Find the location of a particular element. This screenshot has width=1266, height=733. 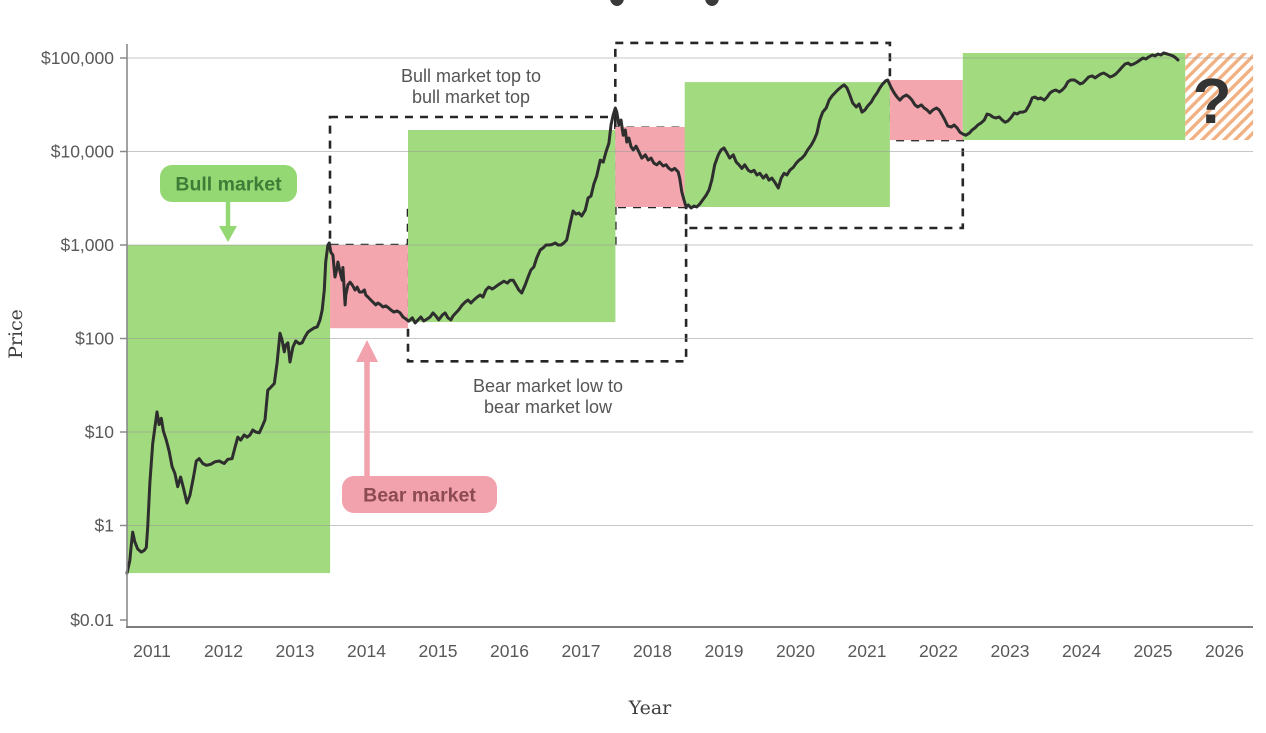

y-tick-label: $0.01 is located at coordinates (92, 620).